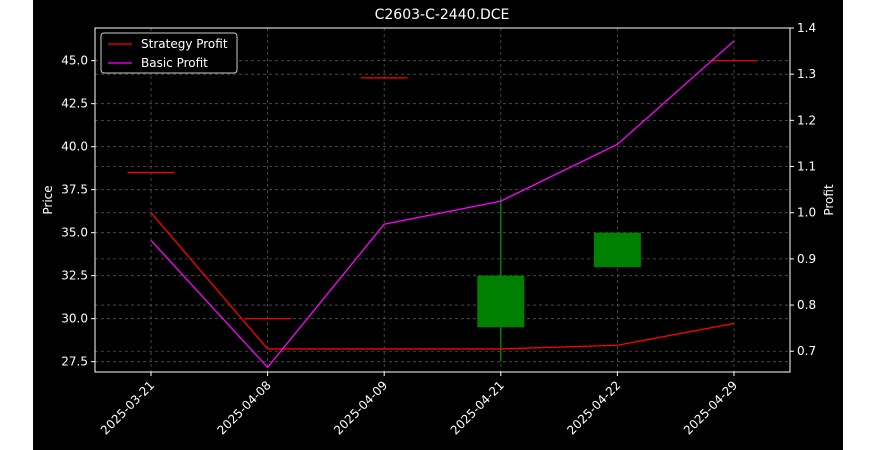  Describe the element at coordinates (74, 147) in the screenshot. I see `left-tick-label-5: 40.0` at that location.